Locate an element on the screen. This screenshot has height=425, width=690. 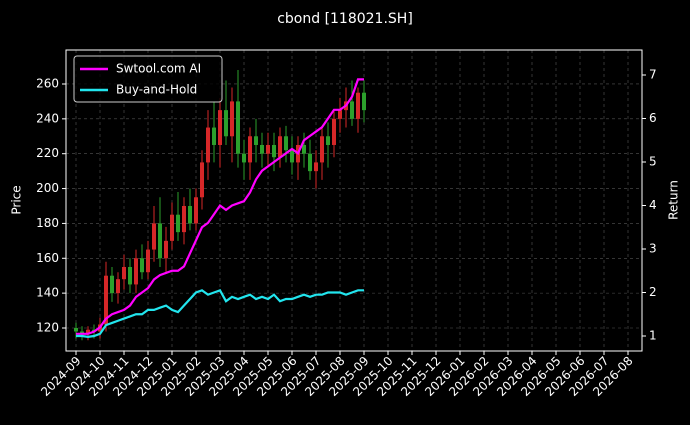
legend-label: Buy-and-Hold is located at coordinates (156, 90).